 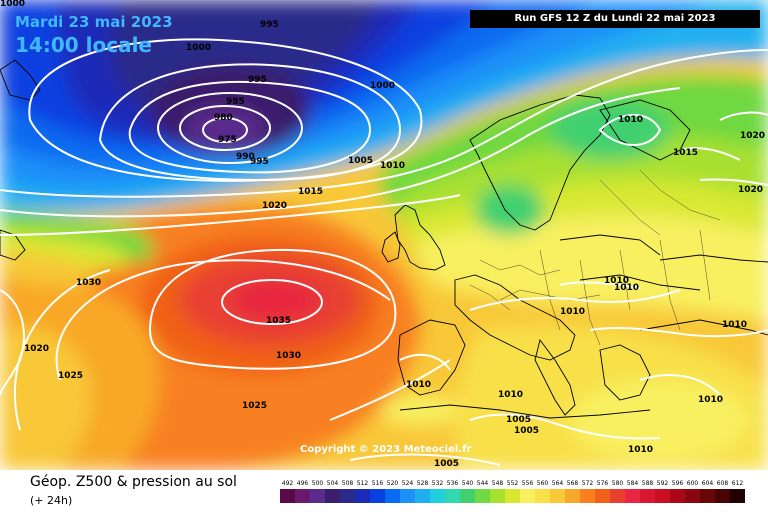 What do you see at coordinates (708, 483) in the screenshot?
I see `legend-tick-label: 604` at bounding box center [708, 483].